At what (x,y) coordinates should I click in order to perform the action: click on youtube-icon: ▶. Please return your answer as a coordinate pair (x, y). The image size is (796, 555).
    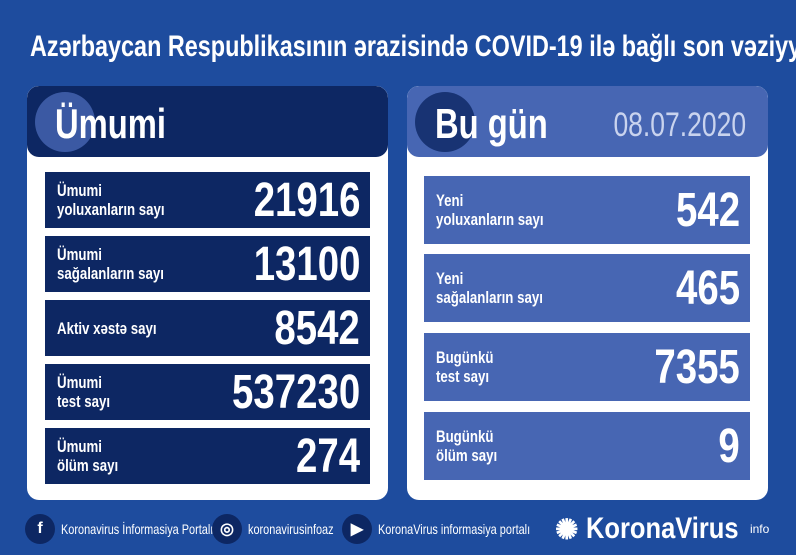
    Looking at the image, I should click on (357, 529).